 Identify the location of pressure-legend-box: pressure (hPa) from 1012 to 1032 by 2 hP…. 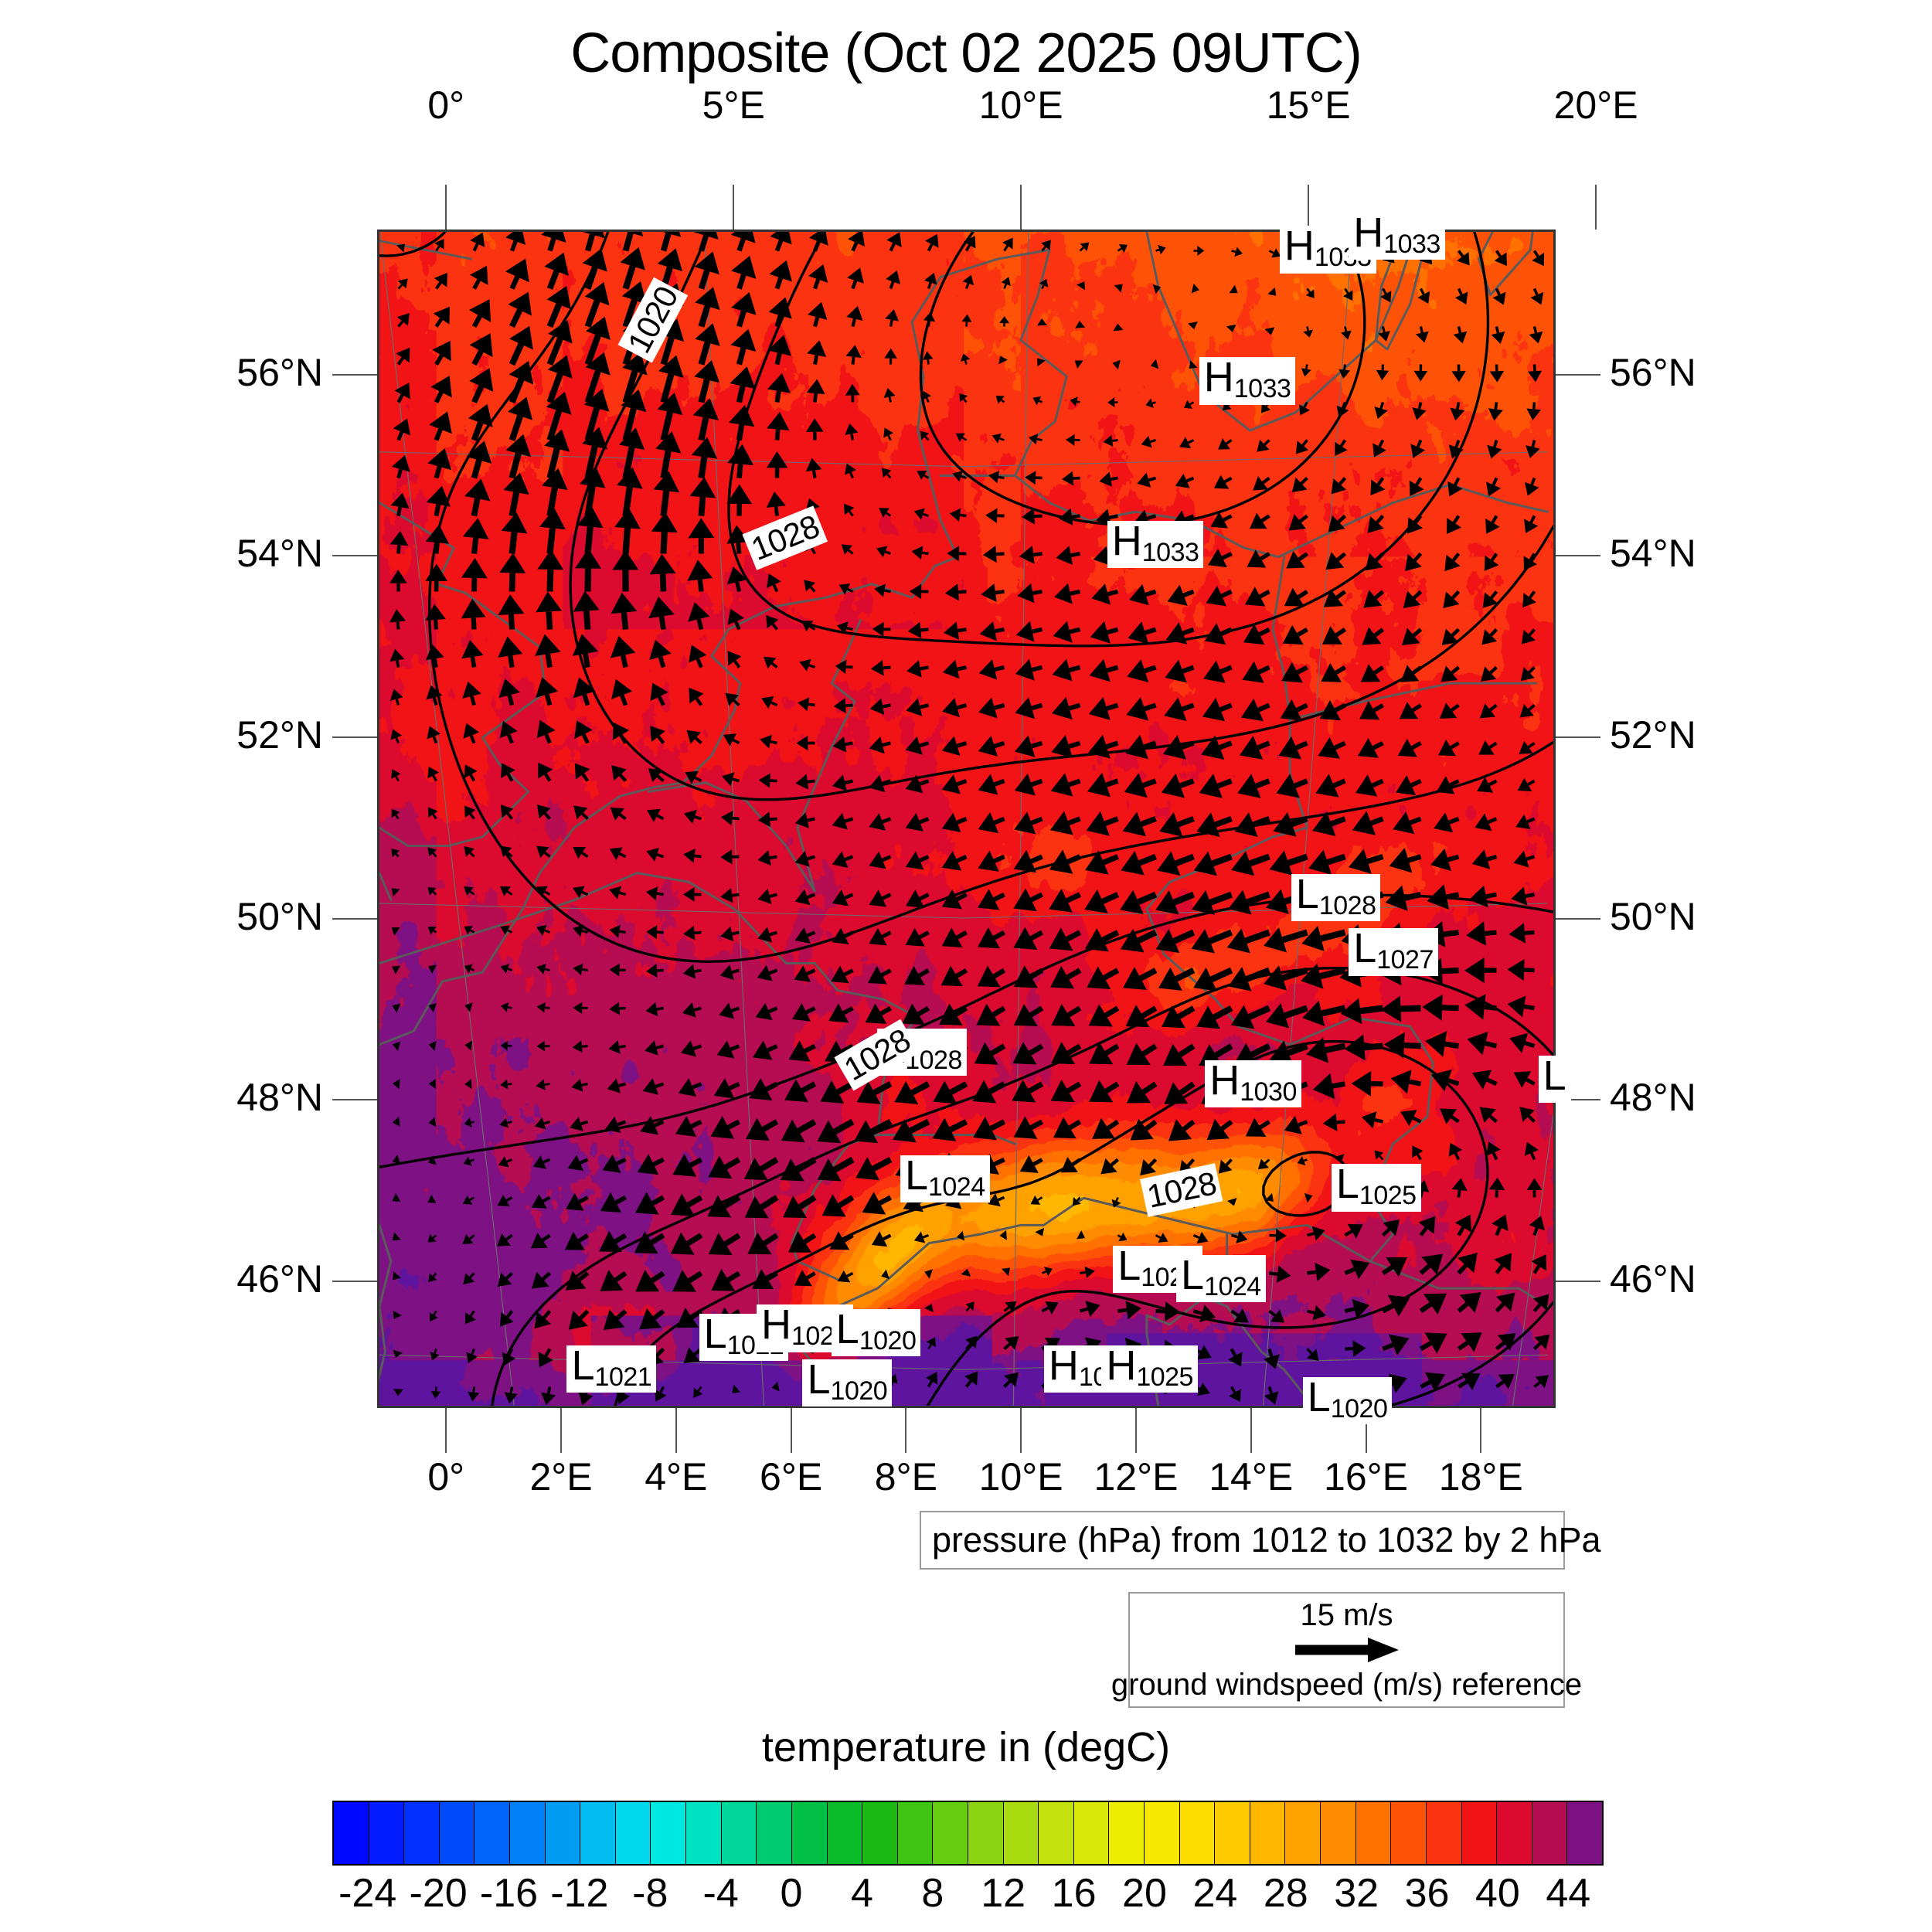
(1261, 1540).